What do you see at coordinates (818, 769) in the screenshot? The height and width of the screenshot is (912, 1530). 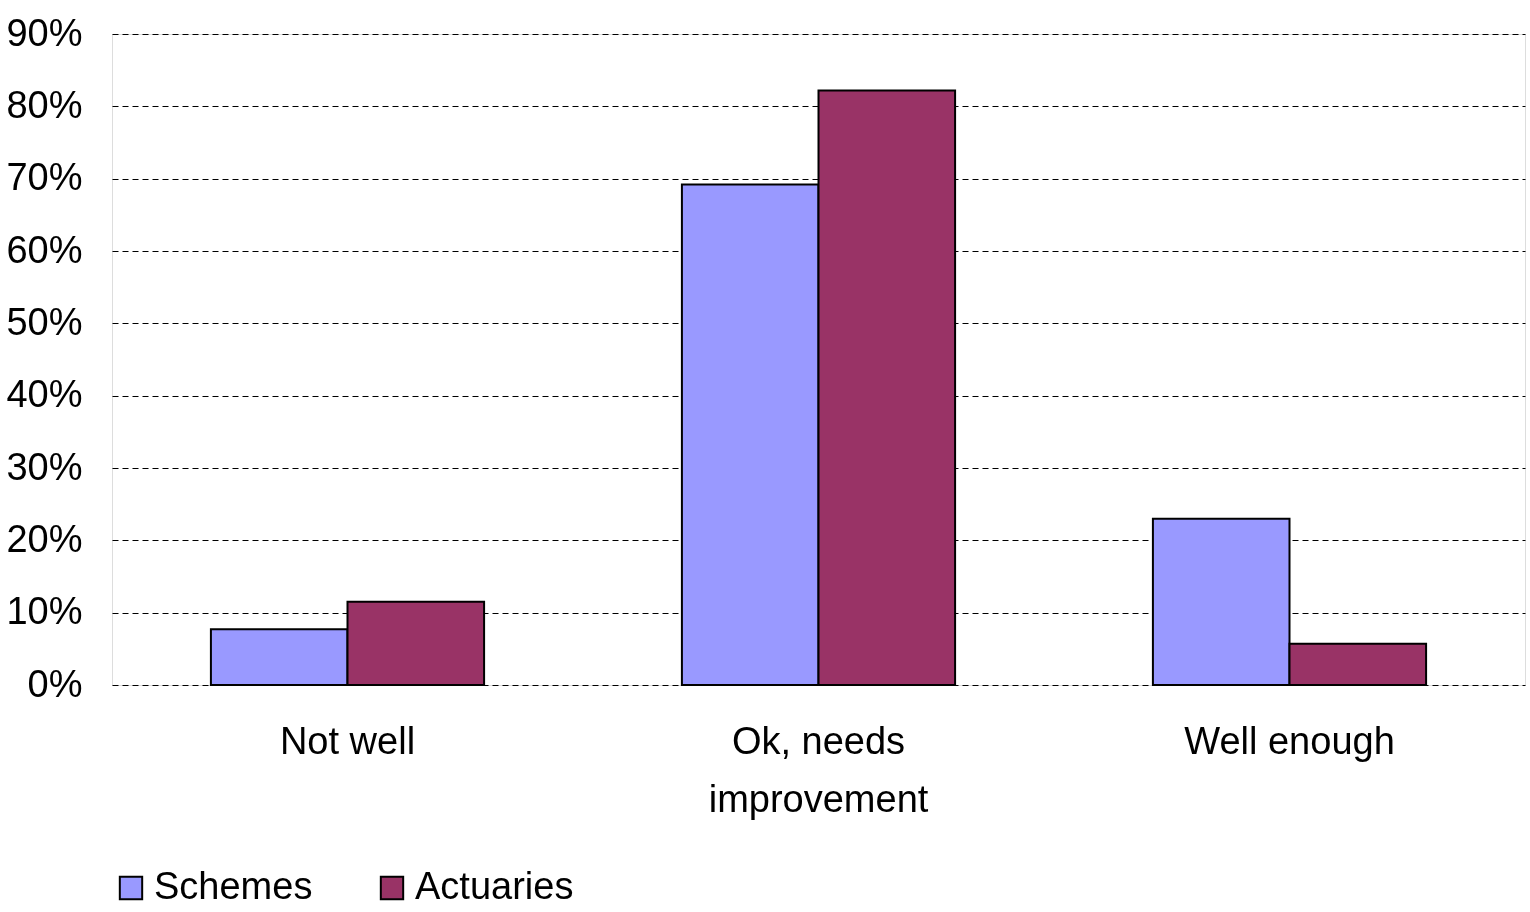 I see `x-tick-label: Ok, needs improvement` at bounding box center [818, 769].